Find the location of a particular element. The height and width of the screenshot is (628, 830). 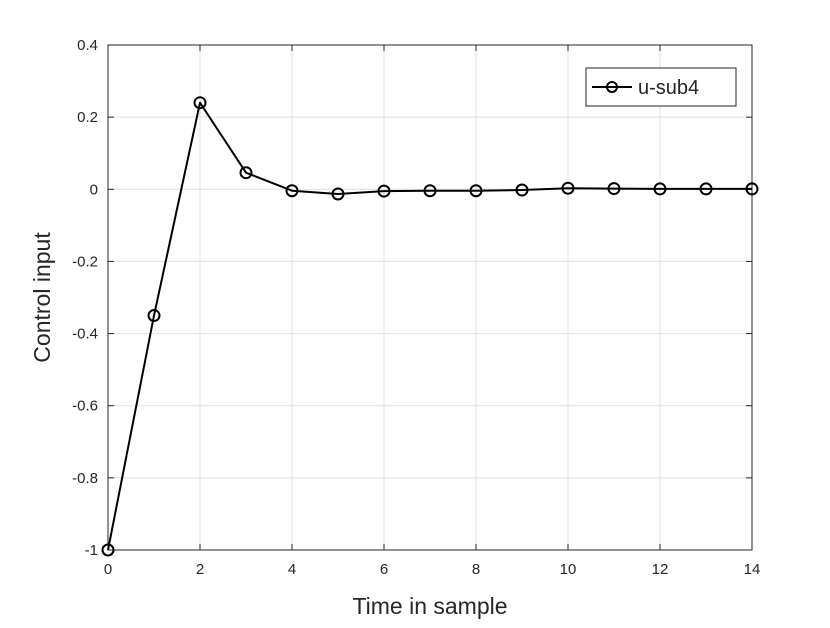

y-tick-label: -1 is located at coordinates (91, 550).